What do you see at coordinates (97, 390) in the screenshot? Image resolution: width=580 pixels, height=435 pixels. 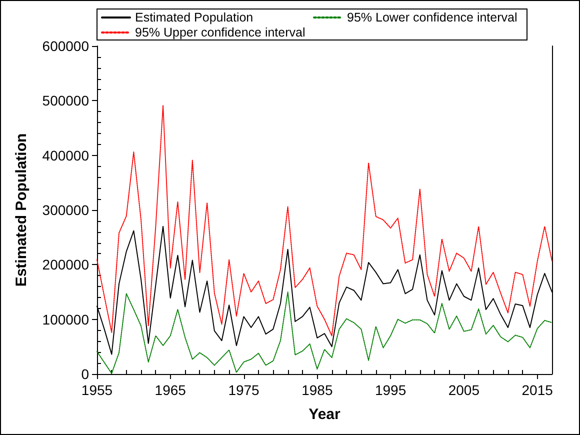 I see `x-tick-label: 1955` at bounding box center [97, 390].